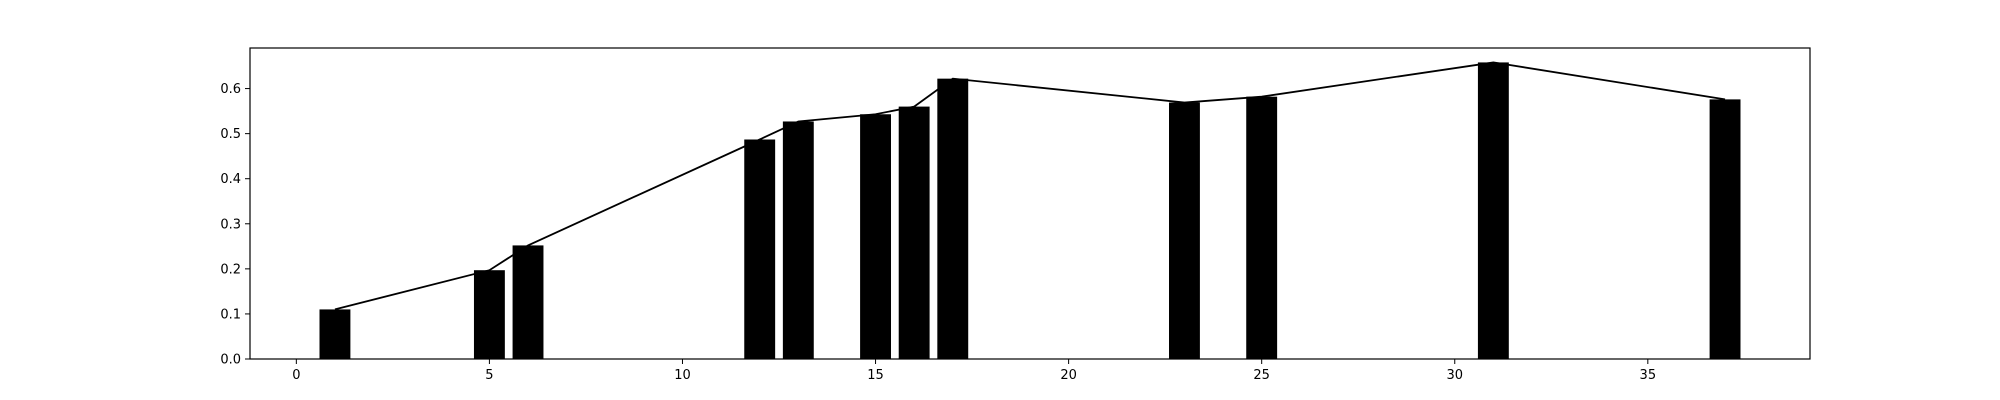  What do you see at coordinates (230, 314) in the screenshot?
I see `y-tick-label: 0.1` at bounding box center [230, 314].